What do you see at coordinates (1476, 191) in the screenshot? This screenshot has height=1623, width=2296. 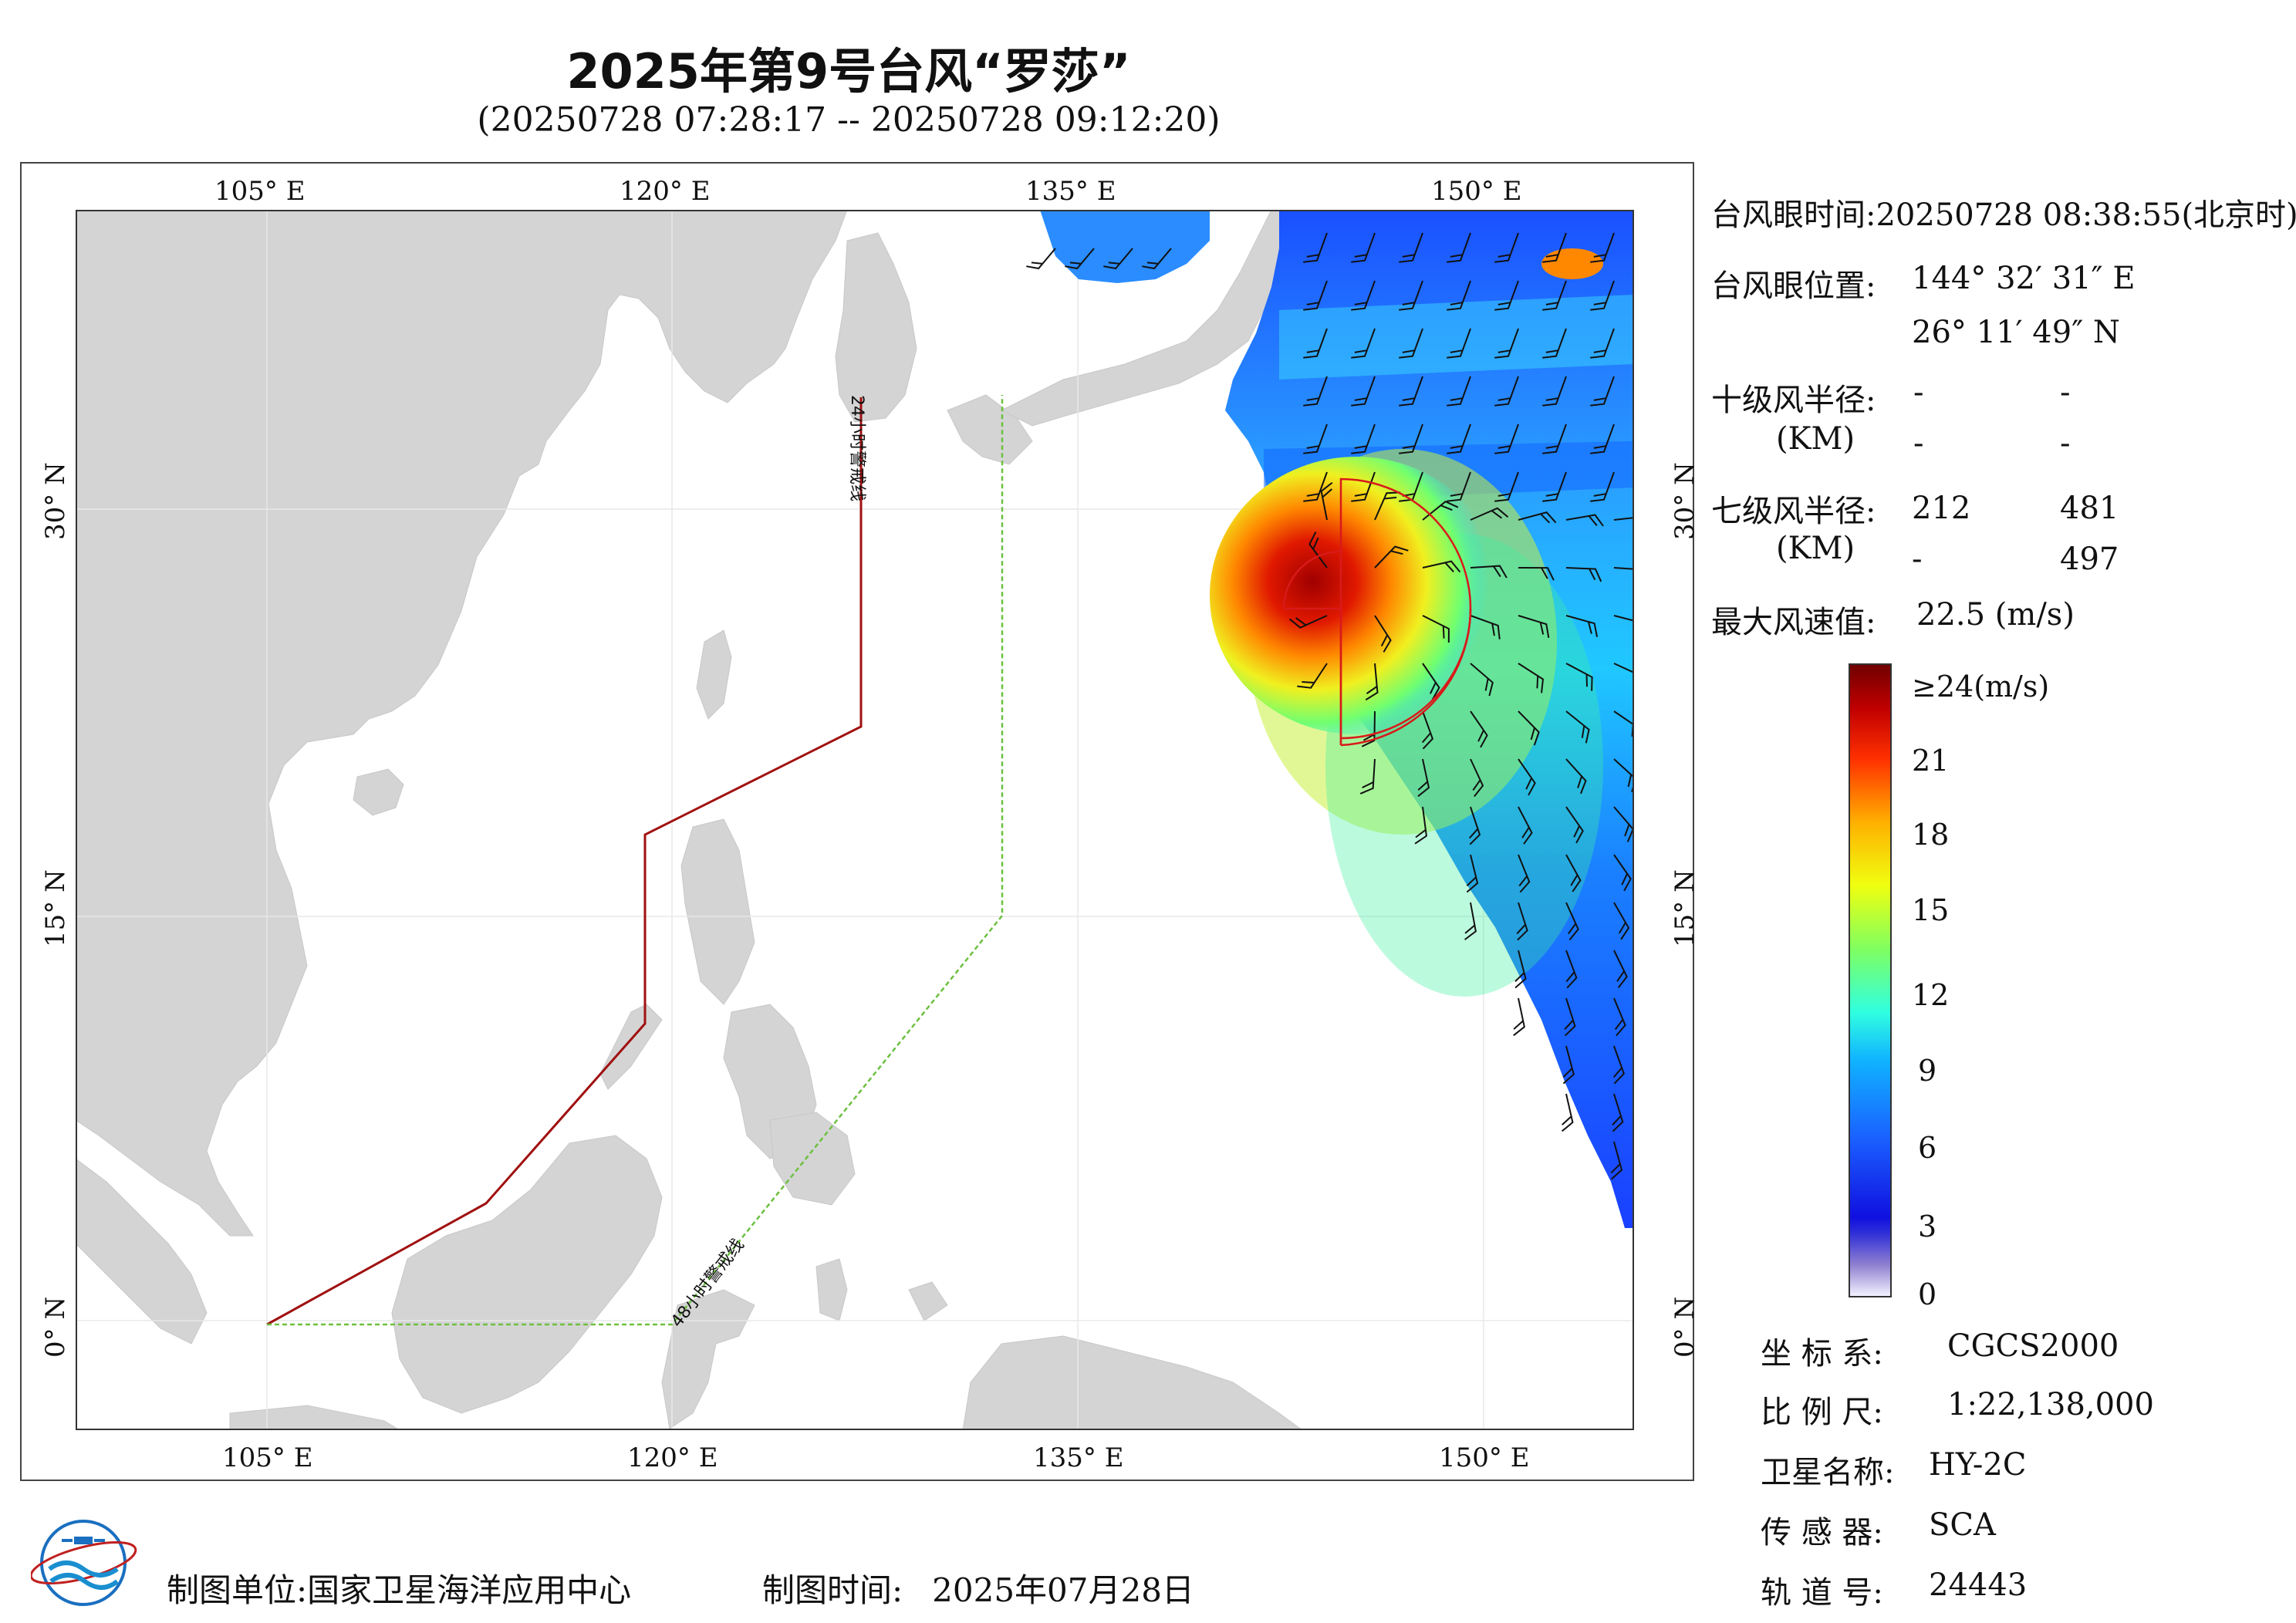 I see `lon-tick-top-150: 150° E` at bounding box center [1476, 191].